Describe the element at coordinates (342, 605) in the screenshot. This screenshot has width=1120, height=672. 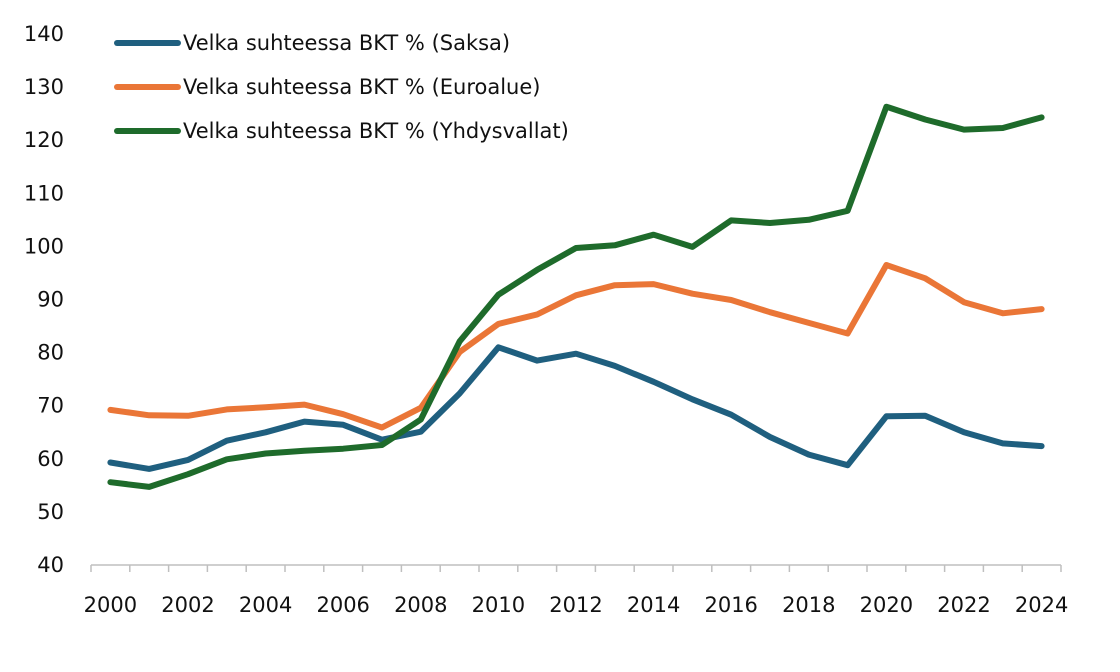
I see `x-tick-label: 2006` at that location.